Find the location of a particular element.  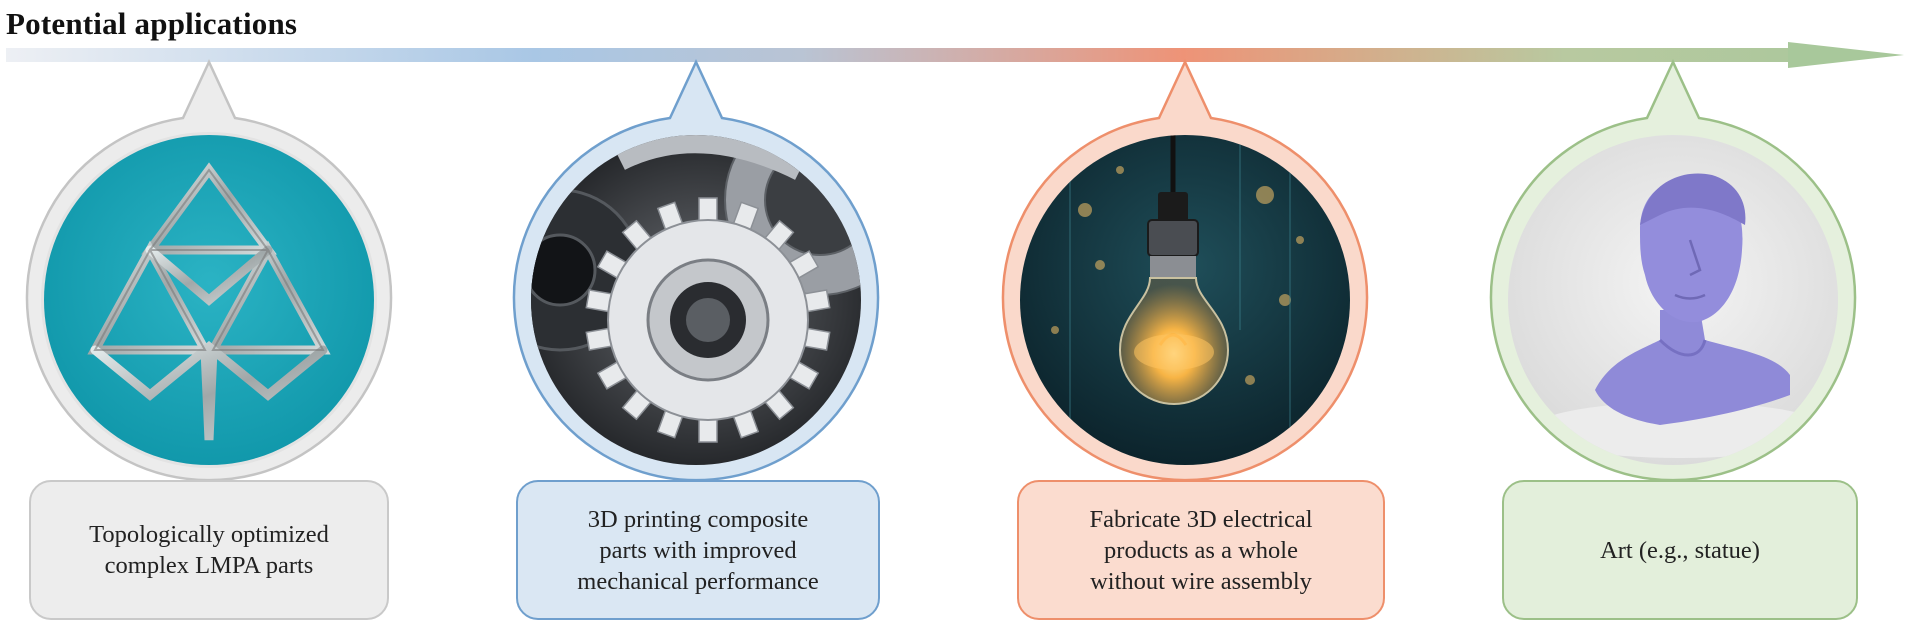

bubble-lattice is located at coordinates (209, 270).